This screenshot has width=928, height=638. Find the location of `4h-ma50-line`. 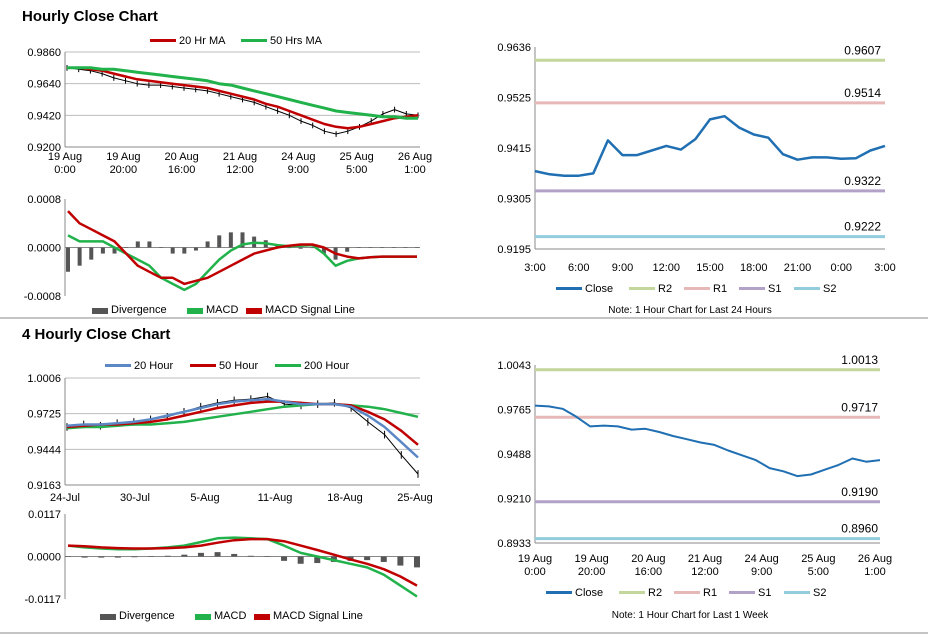

4h-ma50-line is located at coordinates (242, 423).